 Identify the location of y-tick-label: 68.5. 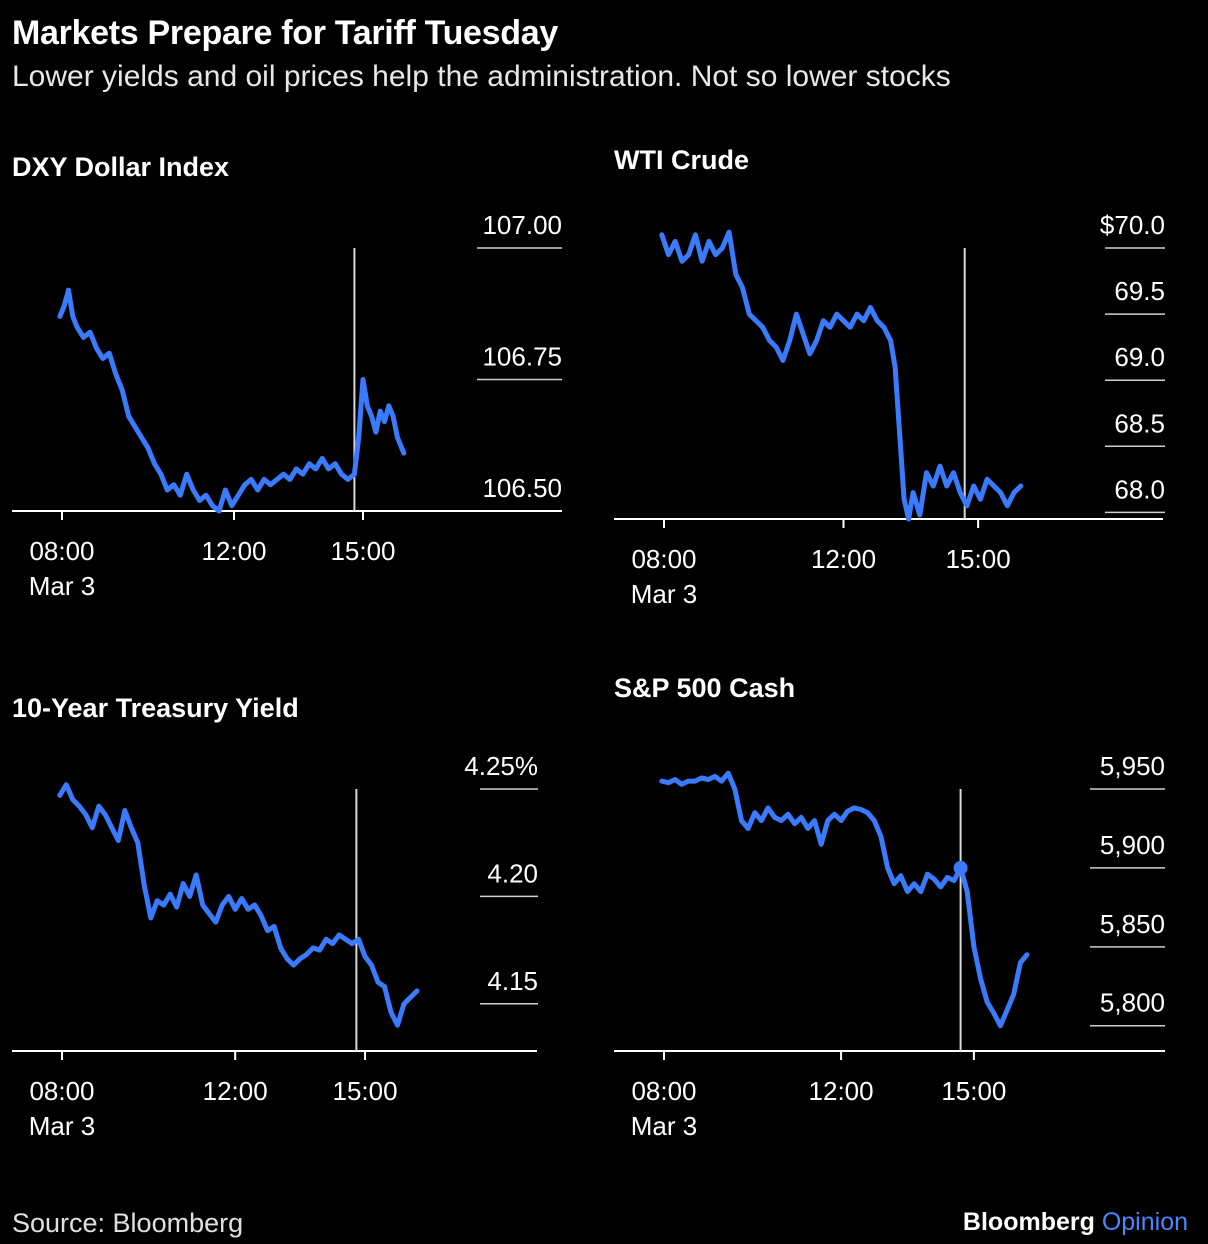
(1139, 423).